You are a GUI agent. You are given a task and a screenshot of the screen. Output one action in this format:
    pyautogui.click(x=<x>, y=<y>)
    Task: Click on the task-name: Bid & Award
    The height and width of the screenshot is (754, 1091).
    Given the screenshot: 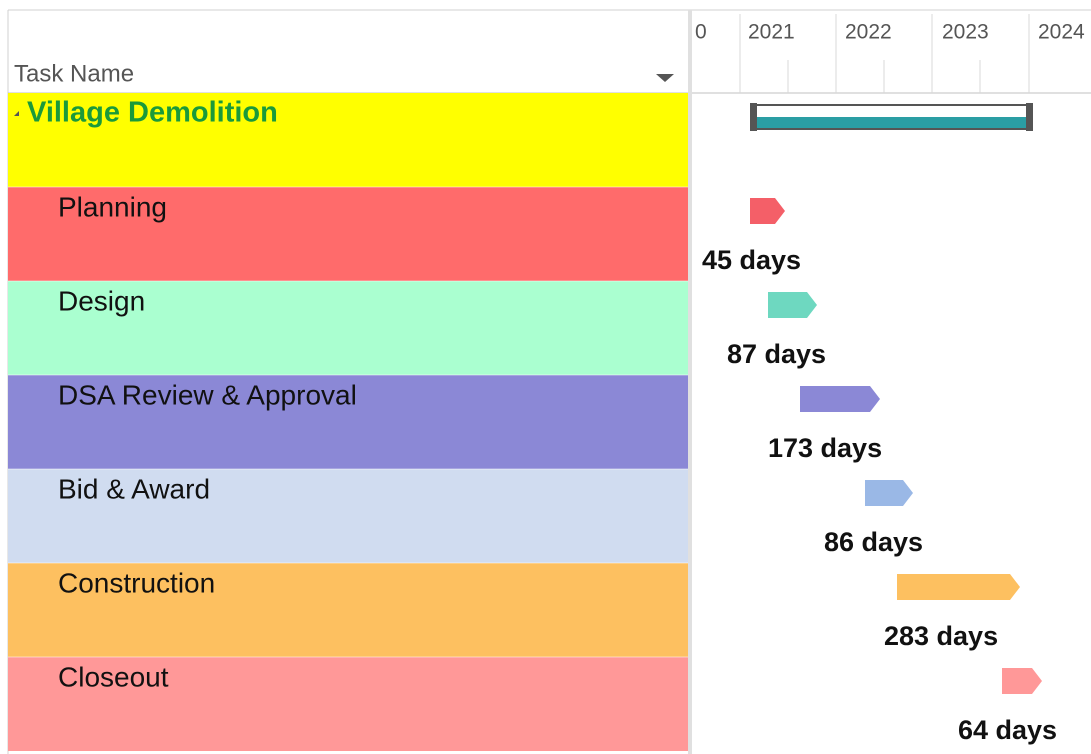 What is the action you would take?
    pyautogui.click(x=134, y=488)
    